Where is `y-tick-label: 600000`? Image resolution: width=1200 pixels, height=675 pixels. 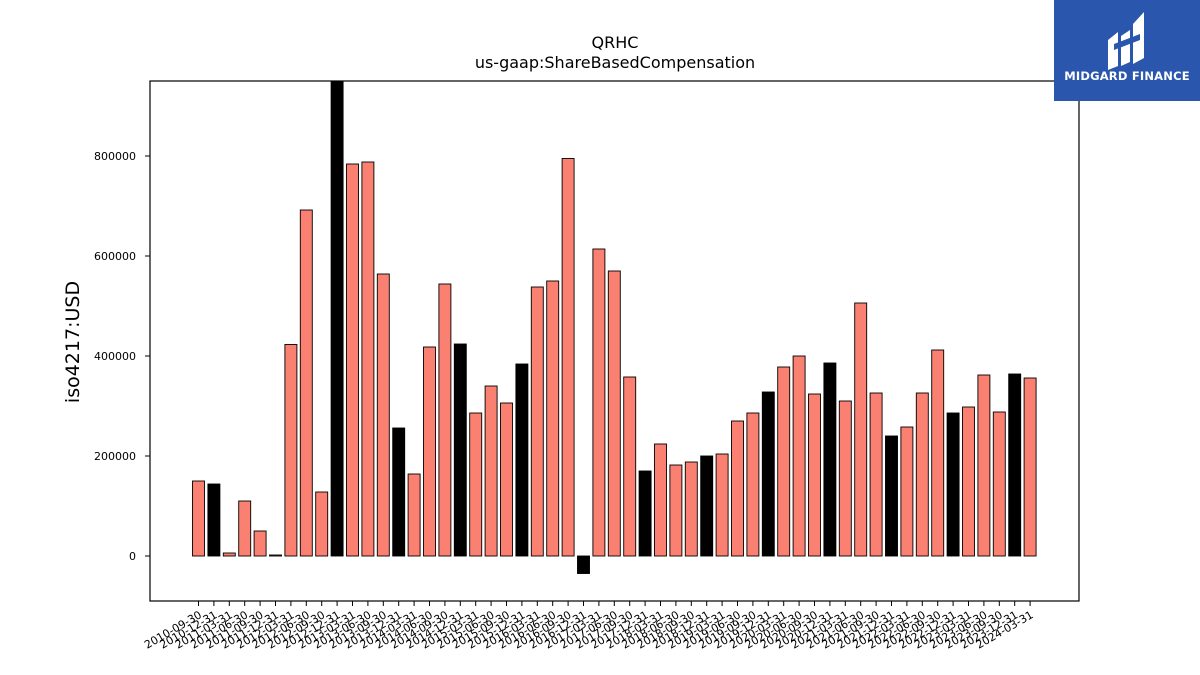 y-tick-label: 600000 is located at coordinates (115, 256).